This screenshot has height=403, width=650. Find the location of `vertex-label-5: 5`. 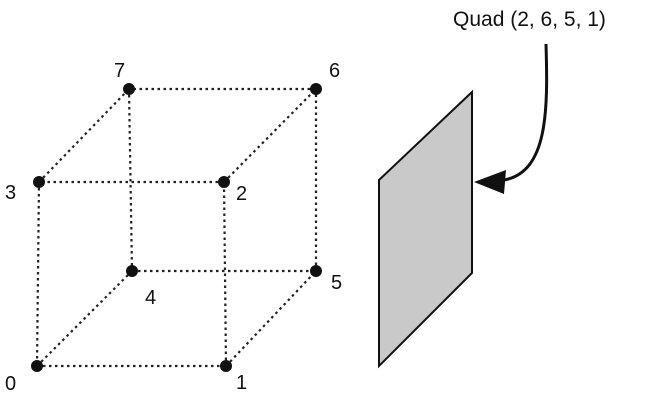

vertex-label-5: 5 is located at coordinates (336, 283).